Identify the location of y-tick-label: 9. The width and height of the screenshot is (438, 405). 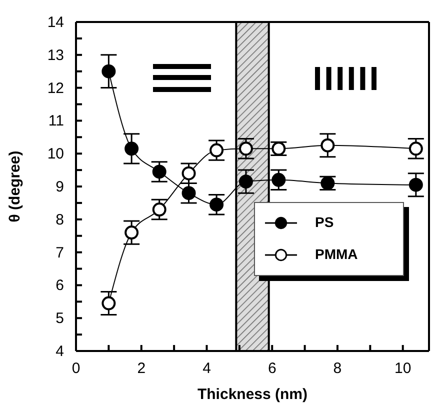
(60, 187).